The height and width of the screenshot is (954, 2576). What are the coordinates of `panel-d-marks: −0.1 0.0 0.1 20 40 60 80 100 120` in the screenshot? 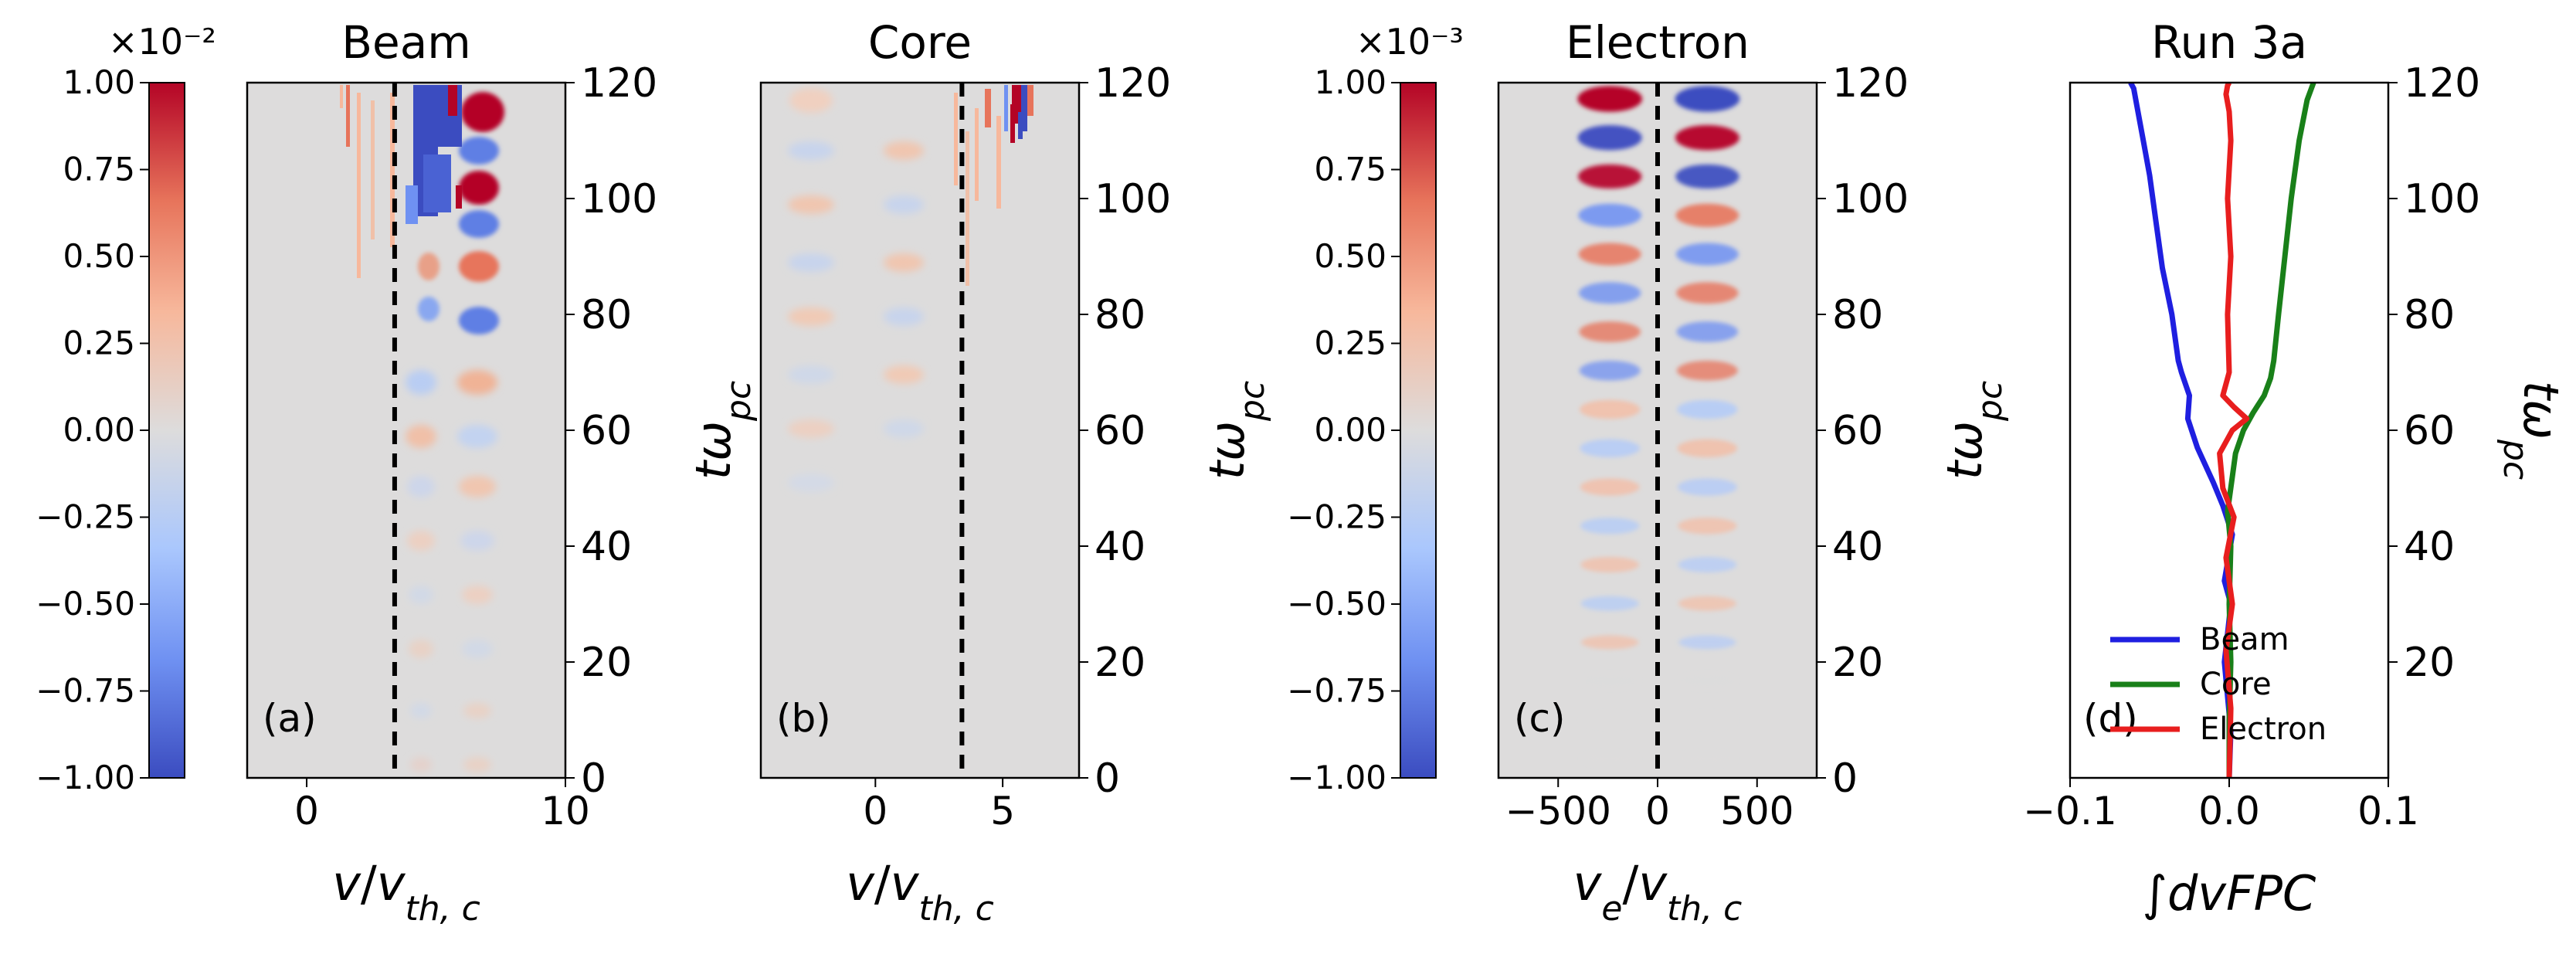 It's located at (2251, 446).